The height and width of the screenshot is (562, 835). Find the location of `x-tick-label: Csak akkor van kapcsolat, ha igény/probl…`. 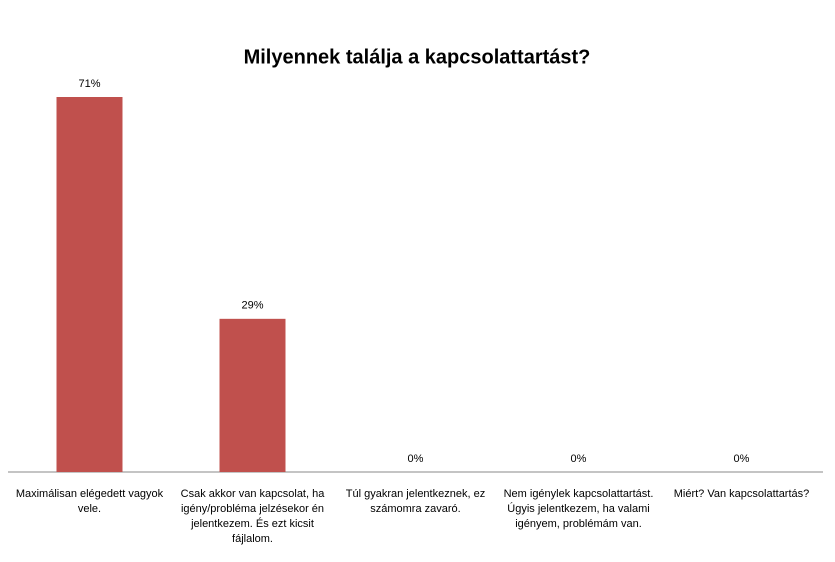

x-tick-label: Csak akkor van kapcsolat, ha igény/probl… is located at coordinates (252, 516).